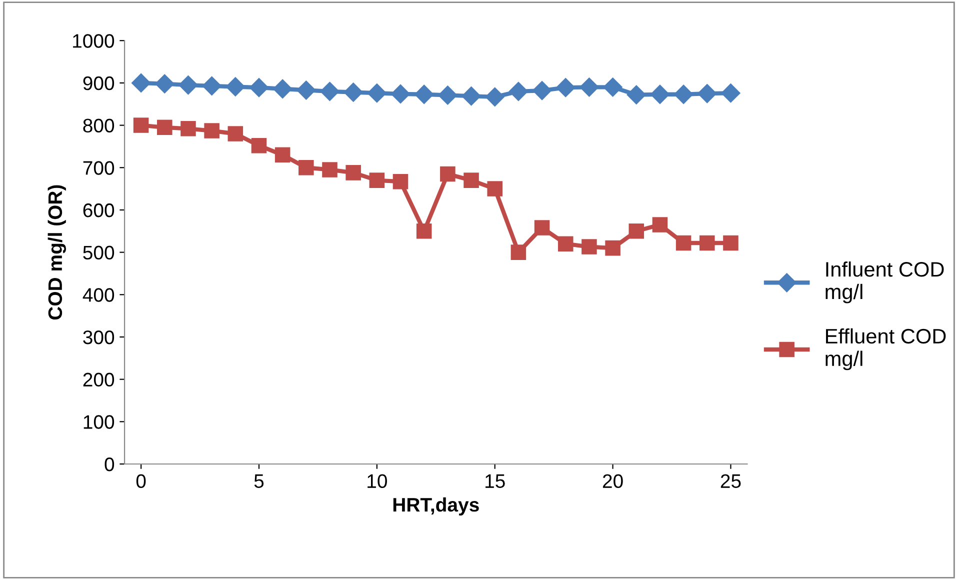 This screenshot has height=580, width=958. I want to click on y-tick-label: 500, so click(98, 253).